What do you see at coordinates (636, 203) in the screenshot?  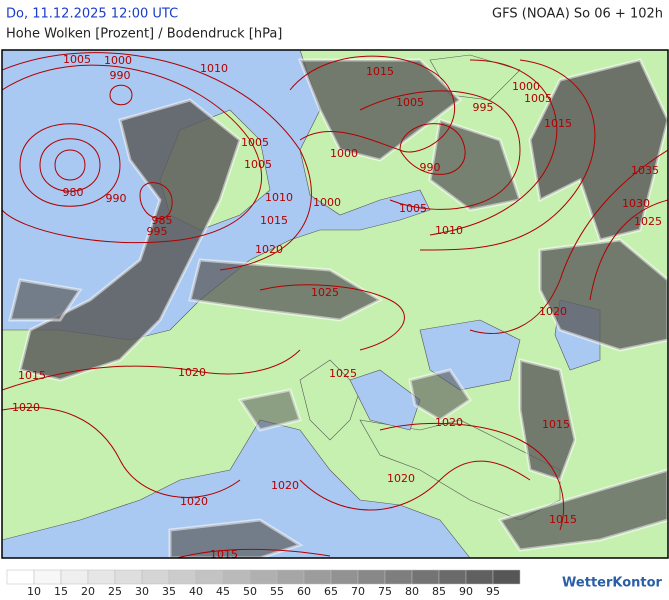 I see `isobar-label: 1030` at bounding box center [636, 203].